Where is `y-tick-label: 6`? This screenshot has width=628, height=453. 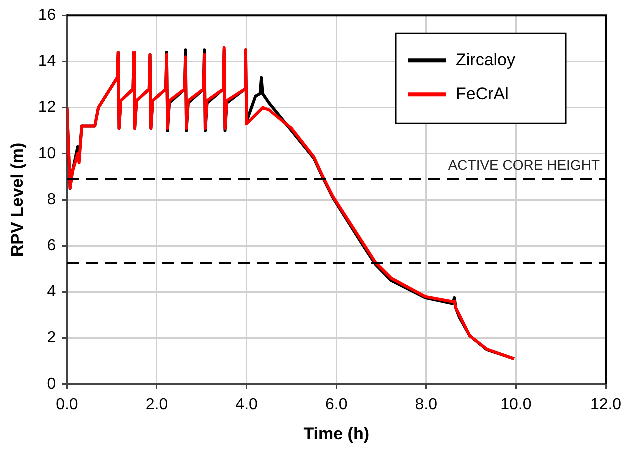 y-tick-label: 6 is located at coordinates (51, 246).